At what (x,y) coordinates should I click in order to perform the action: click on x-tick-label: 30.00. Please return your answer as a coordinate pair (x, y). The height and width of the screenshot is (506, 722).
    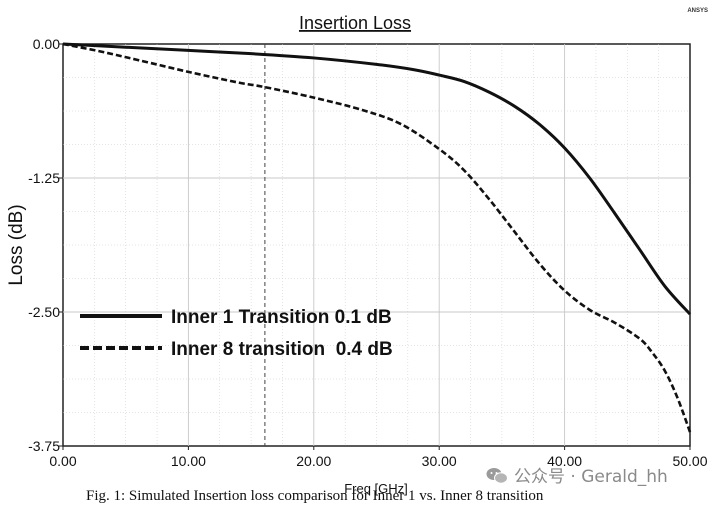
    Looking at the image, I should click on (439, 461).